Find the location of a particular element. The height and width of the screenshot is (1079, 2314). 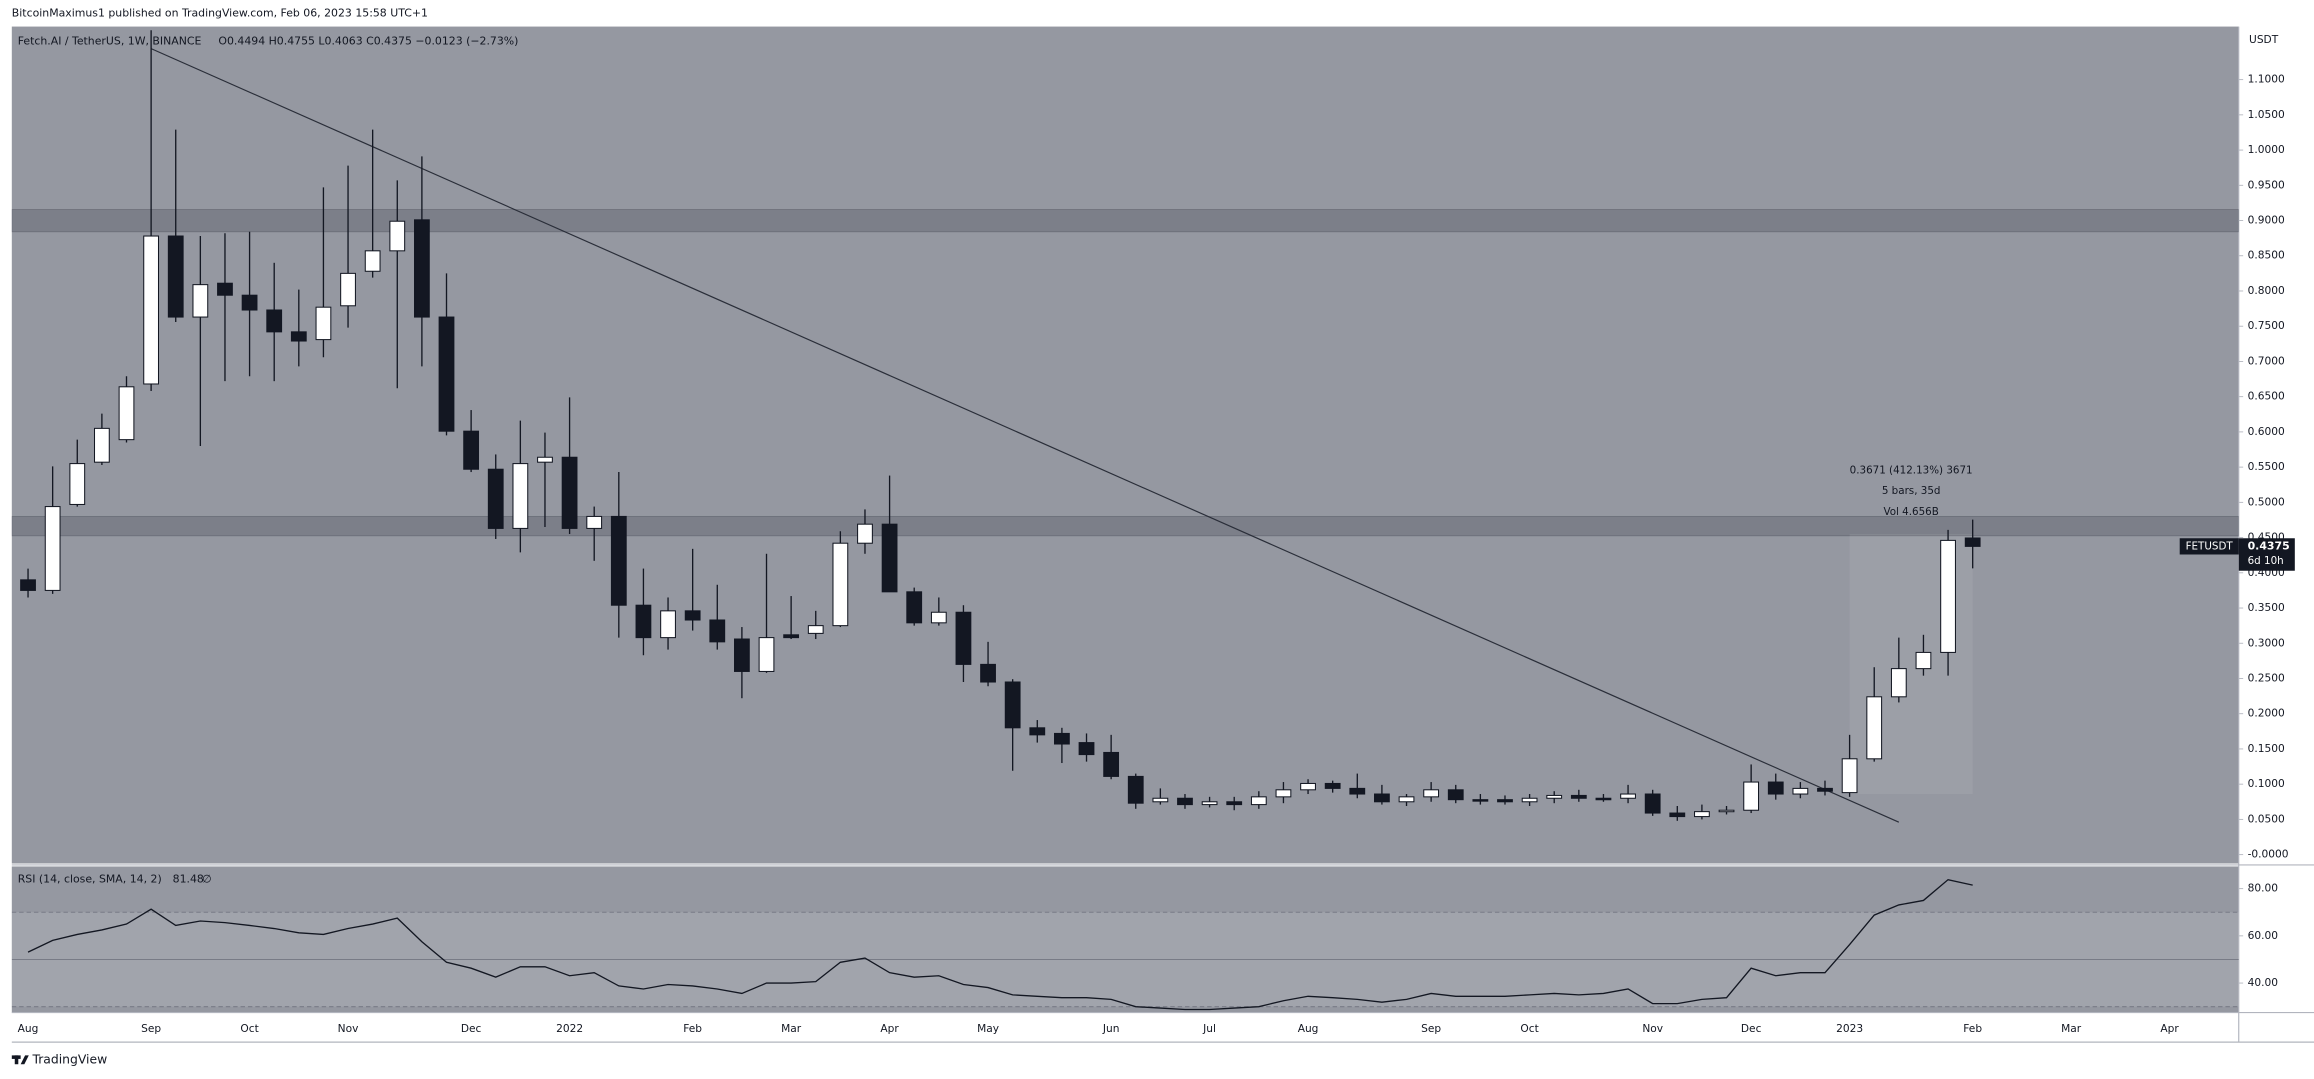

y-tick-label: -0.0000 is located at coordinates (2268, 854).